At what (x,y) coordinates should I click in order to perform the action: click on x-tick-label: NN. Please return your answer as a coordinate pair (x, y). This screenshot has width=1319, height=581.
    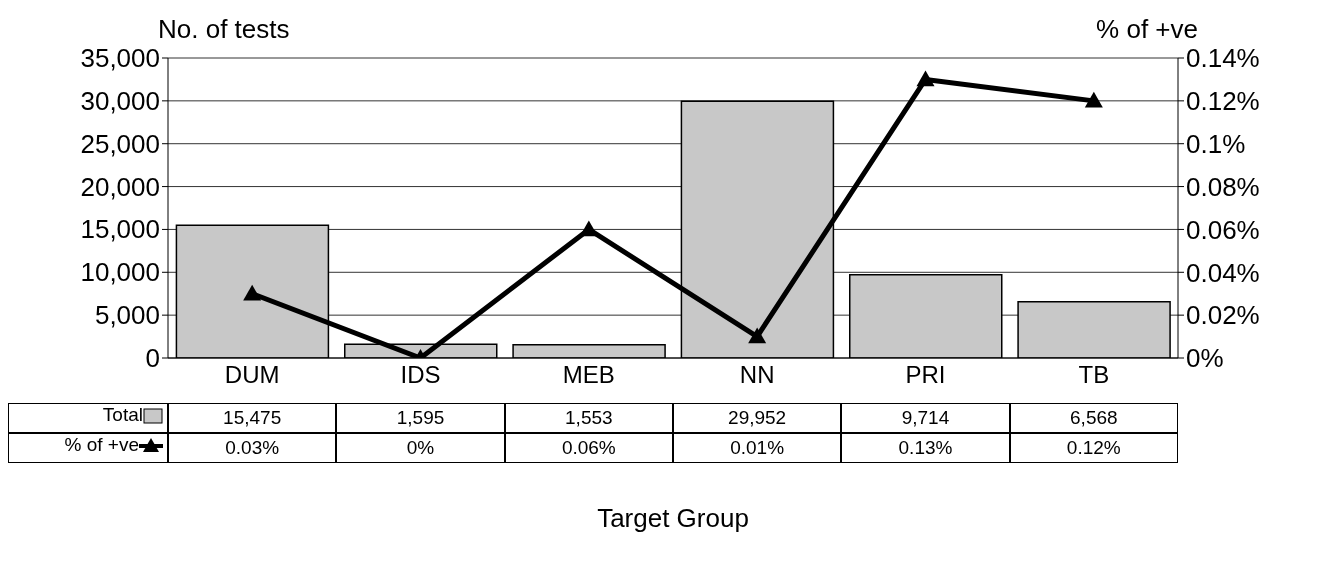
    Looking at the image, I should click on (757, 375).